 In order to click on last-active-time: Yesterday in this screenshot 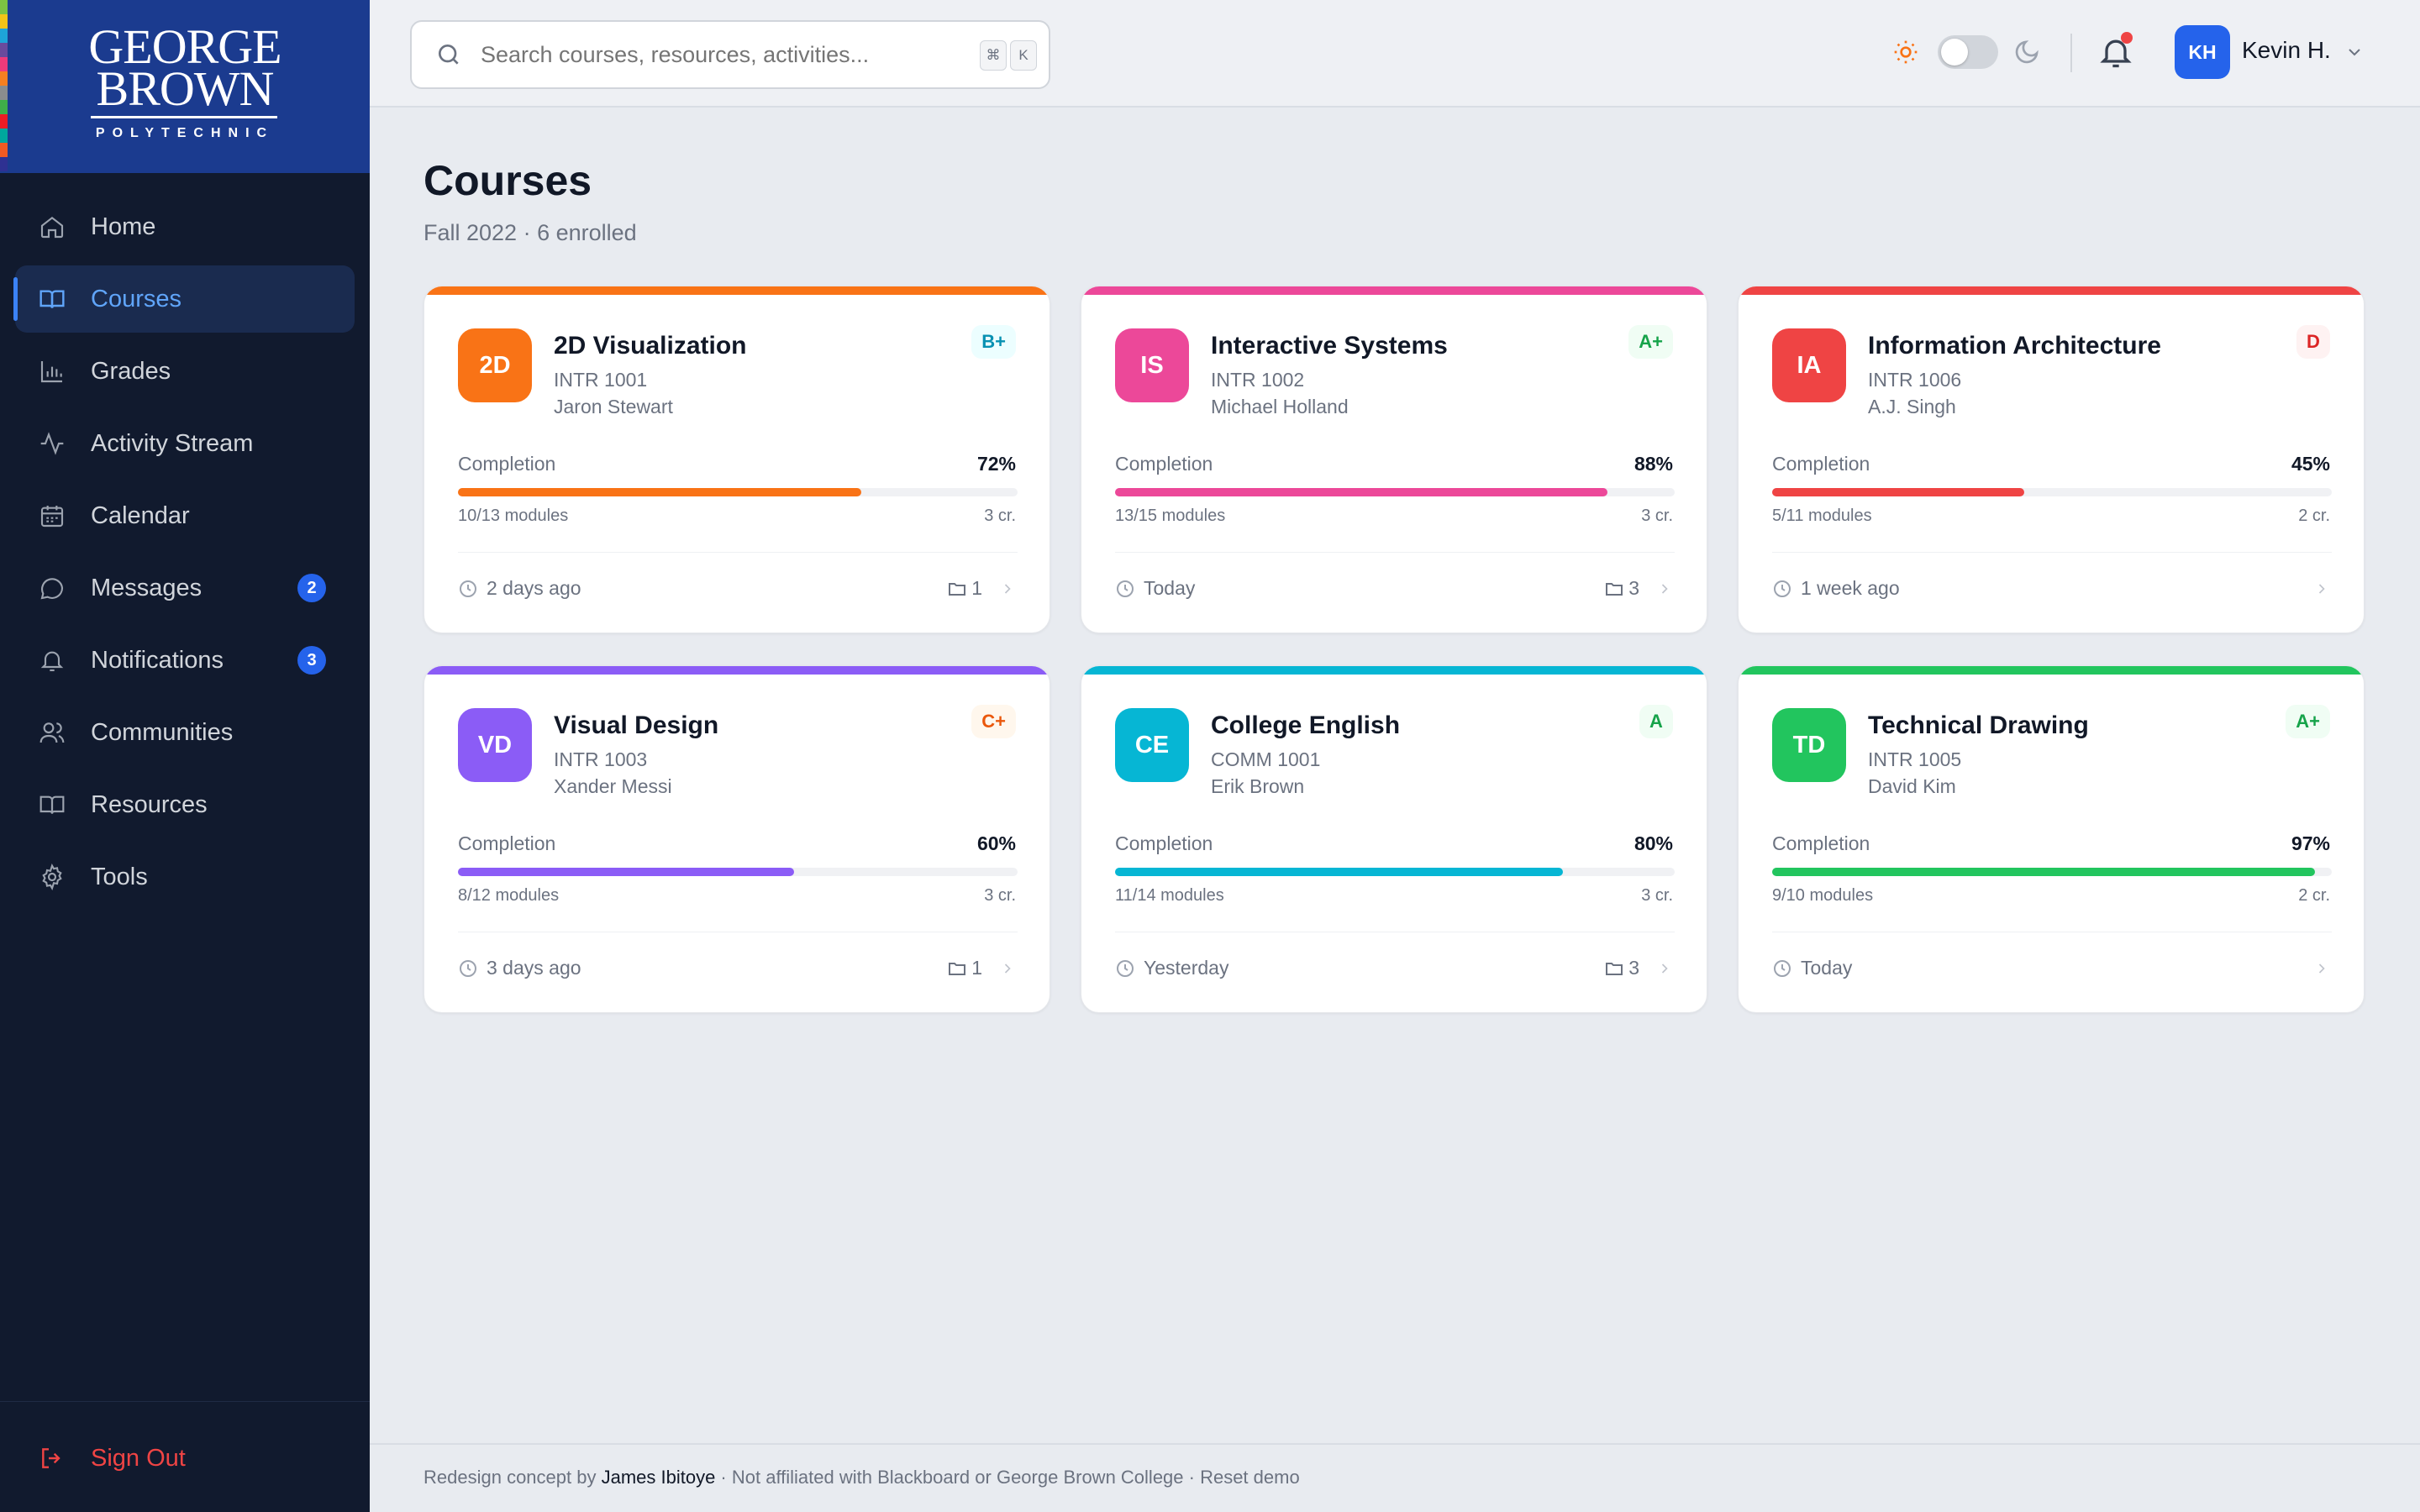, I will do `click(1186, 968)`.